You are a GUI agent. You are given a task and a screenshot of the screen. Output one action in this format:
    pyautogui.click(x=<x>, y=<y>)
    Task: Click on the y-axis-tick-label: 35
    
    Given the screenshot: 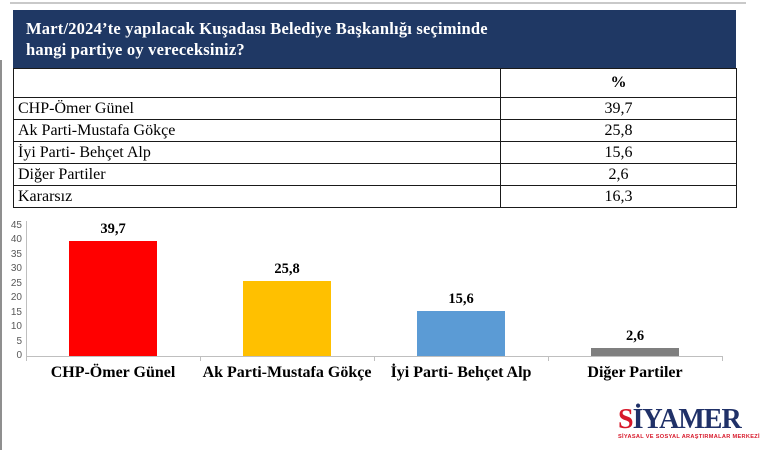 What is the action you would take?
    pyautogui.click(x=16, y=254)
    